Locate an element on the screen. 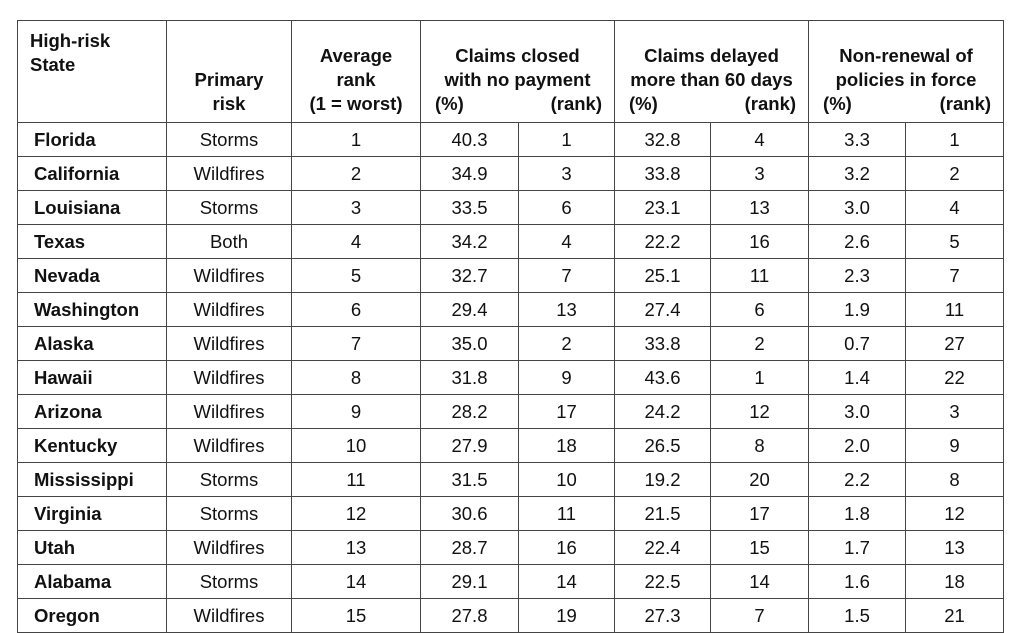 The height and width of the screenshot is (633, 1024). cell-delayed-rank: 6 is located at coordinates (760, 309).